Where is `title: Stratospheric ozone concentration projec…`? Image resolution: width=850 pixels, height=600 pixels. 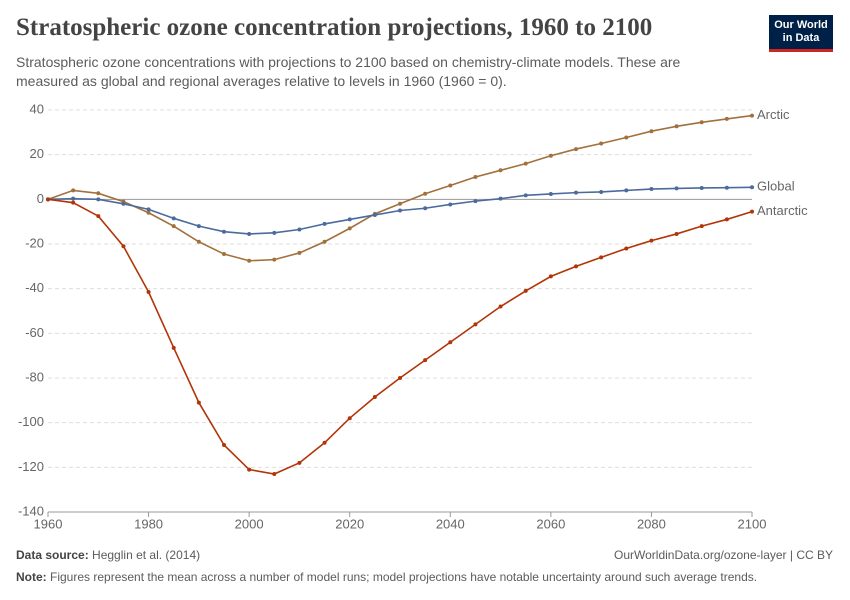 title: Stratospheric ozone concentration projec… is located at coordinates (334, 27).